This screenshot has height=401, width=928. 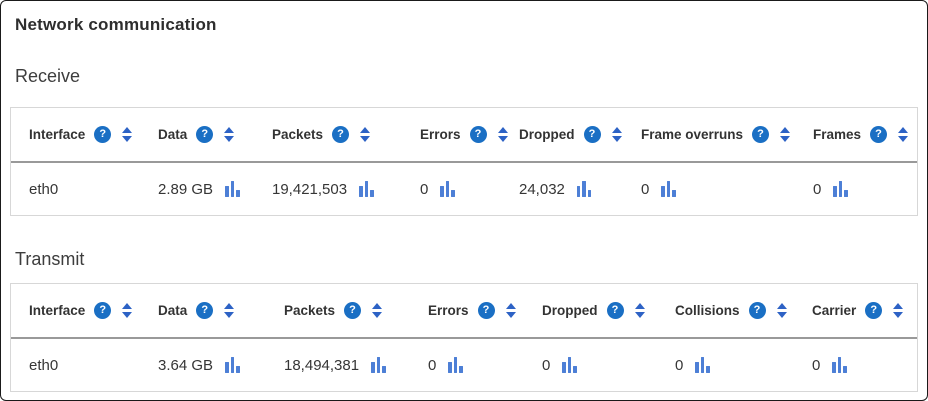 What do you see at coordinates (590, 365) in the screenshot?
I see `cell-dropped: 0` at bounding box center [590, 365].